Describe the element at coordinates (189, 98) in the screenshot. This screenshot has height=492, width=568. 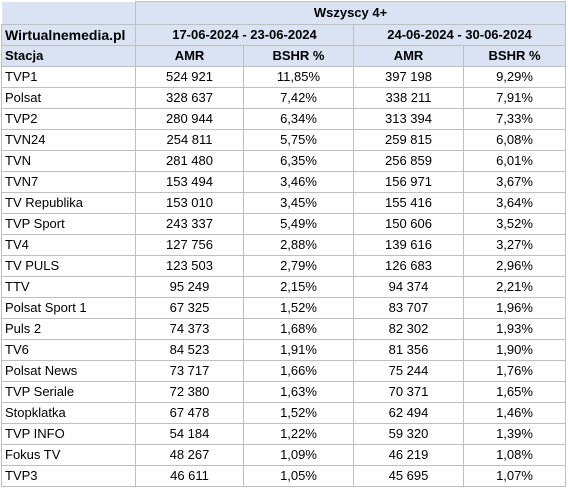
I see `amr1-cell: 328 637` at that location.